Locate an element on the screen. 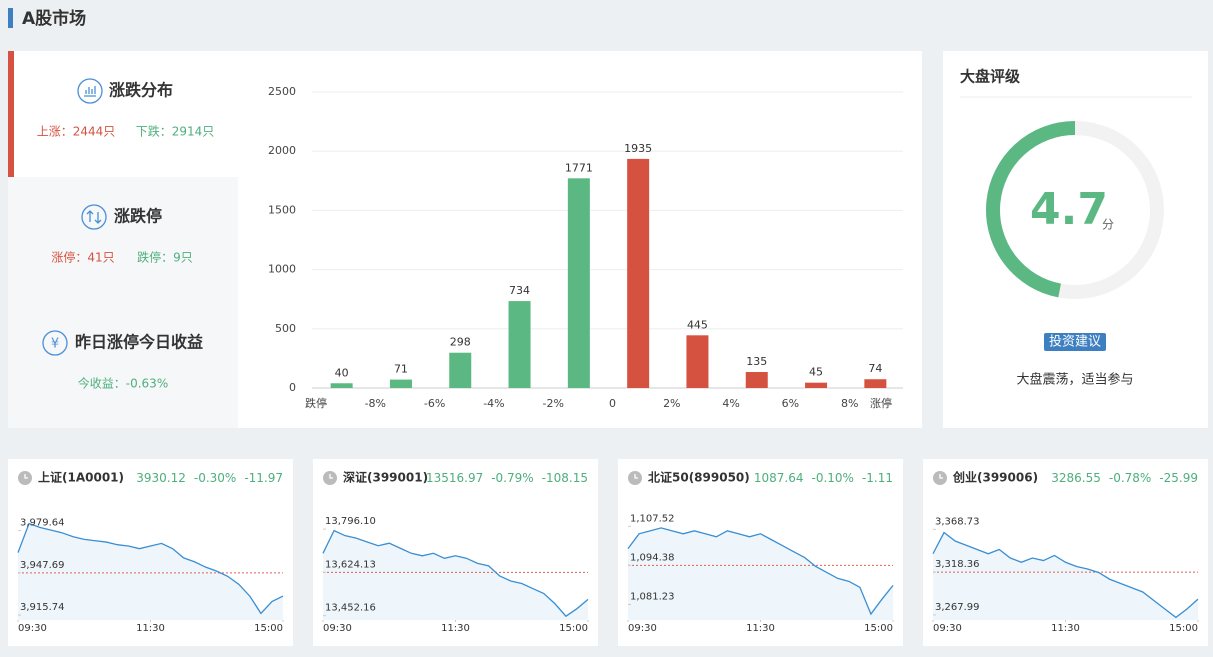  rating-panel is located at coordinates (1075, 239).